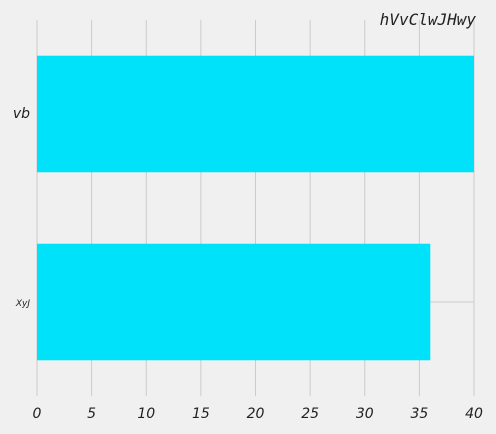  Describe the element at coordinates (427, 19) in the screenshot. I see `chart-title: hVvClwJHwy` at that location.